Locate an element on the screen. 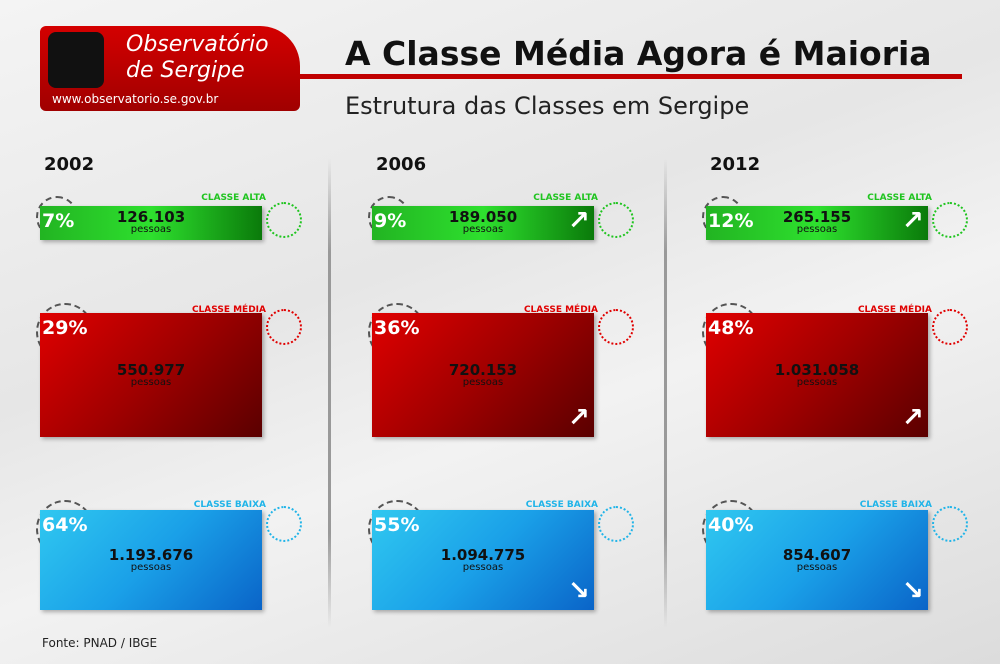 This screenshot has height=664, width=1000. title-rule is located at coordinates (631, 76).